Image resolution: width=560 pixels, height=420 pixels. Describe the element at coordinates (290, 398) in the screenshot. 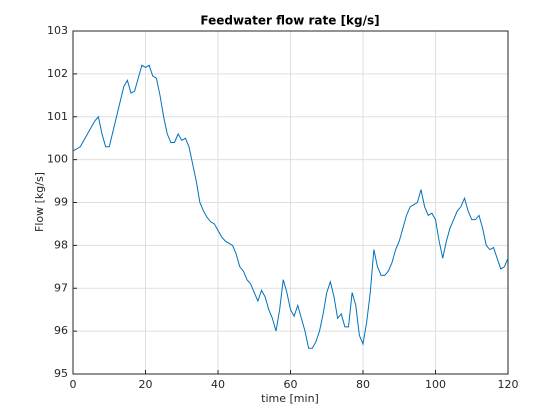

I see `x-axis-label: time [min]` at that location.